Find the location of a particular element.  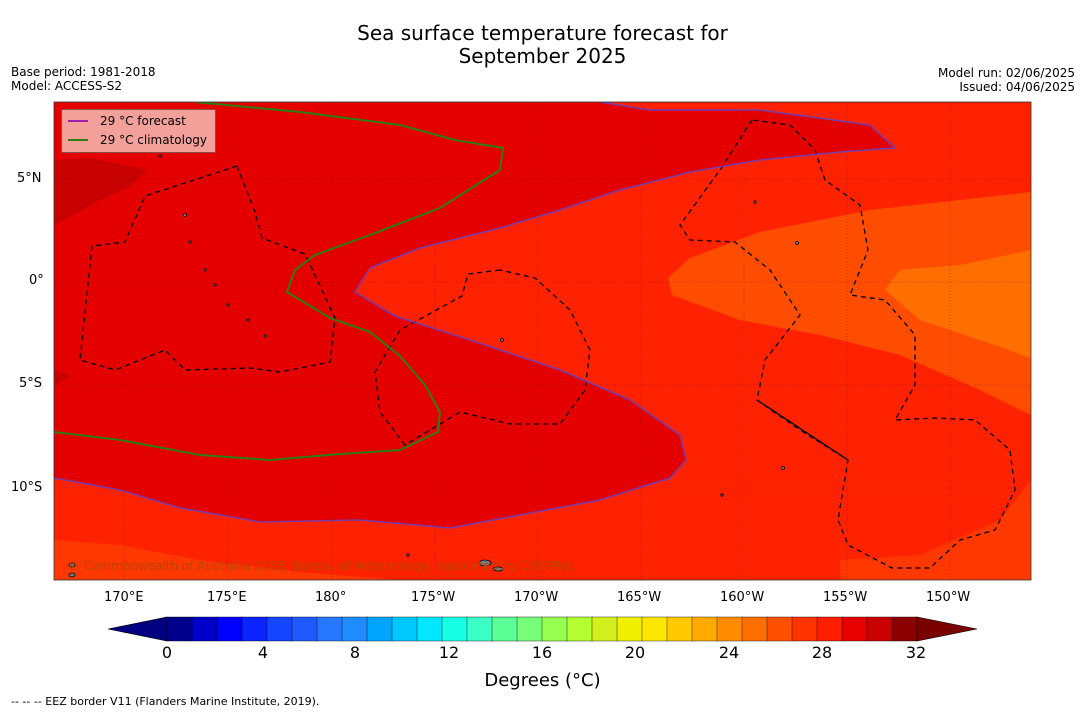

eez-solid-border is located at coordinates (802, 430).